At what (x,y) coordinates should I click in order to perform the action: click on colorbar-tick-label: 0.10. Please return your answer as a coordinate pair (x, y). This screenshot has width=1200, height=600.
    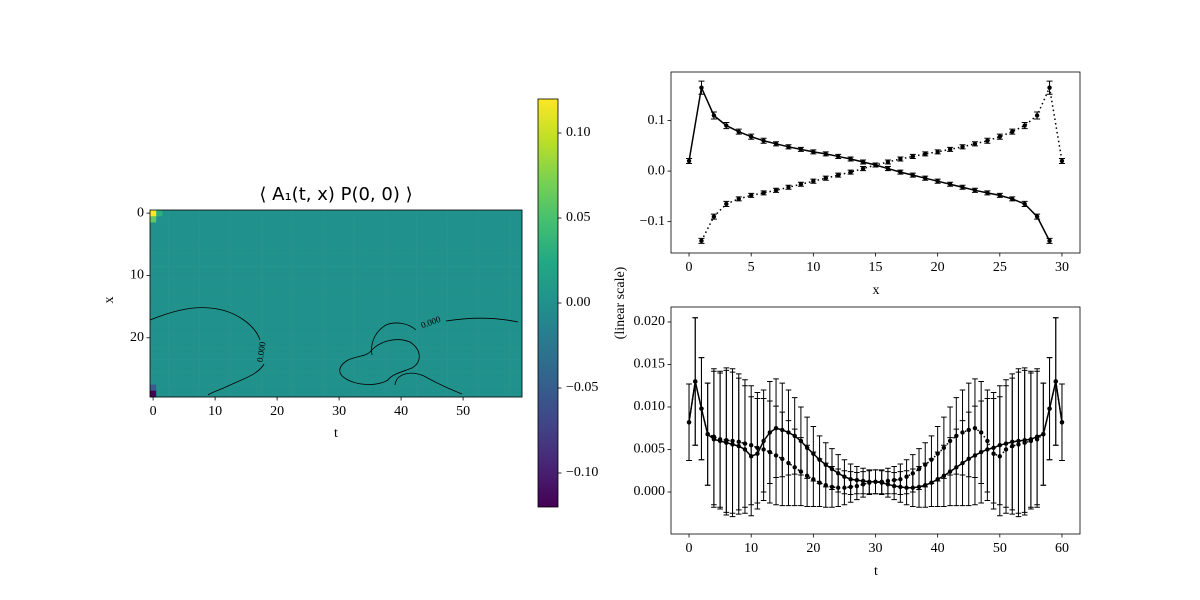
    Looking at the image, I should click on (578, 132).